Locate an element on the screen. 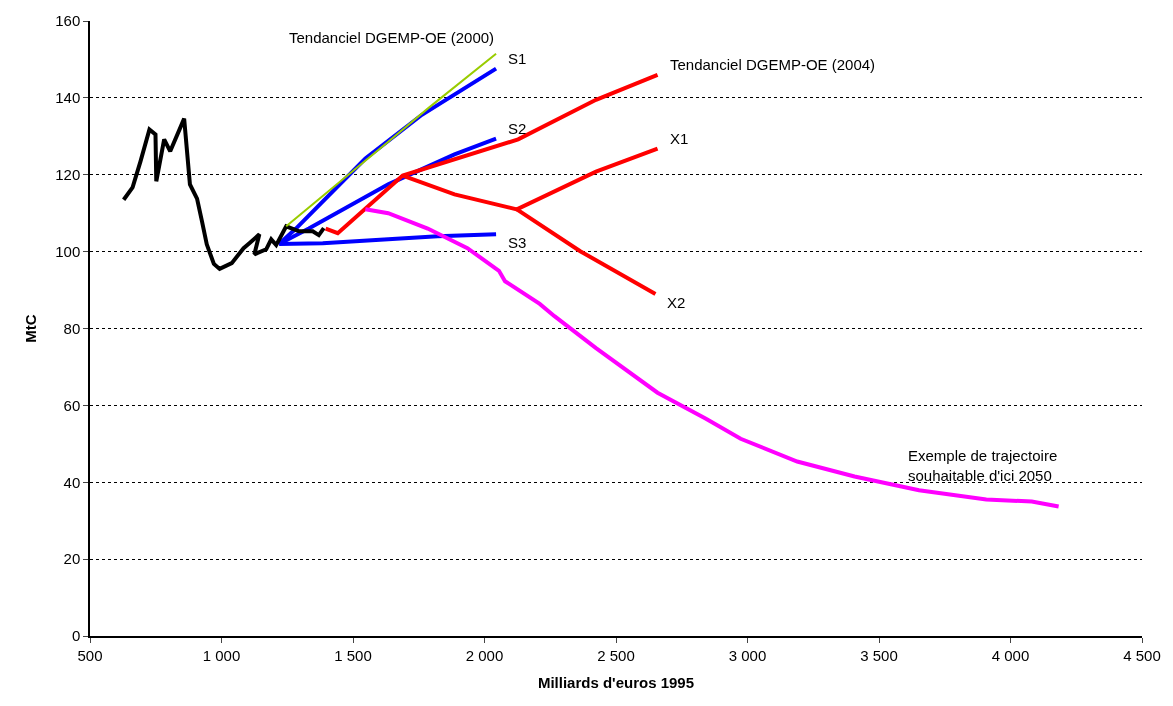 The image size is (1173, 706). series-label: Tendanciel DGEMP-OE (2000) is located at coordinates (392, 37).